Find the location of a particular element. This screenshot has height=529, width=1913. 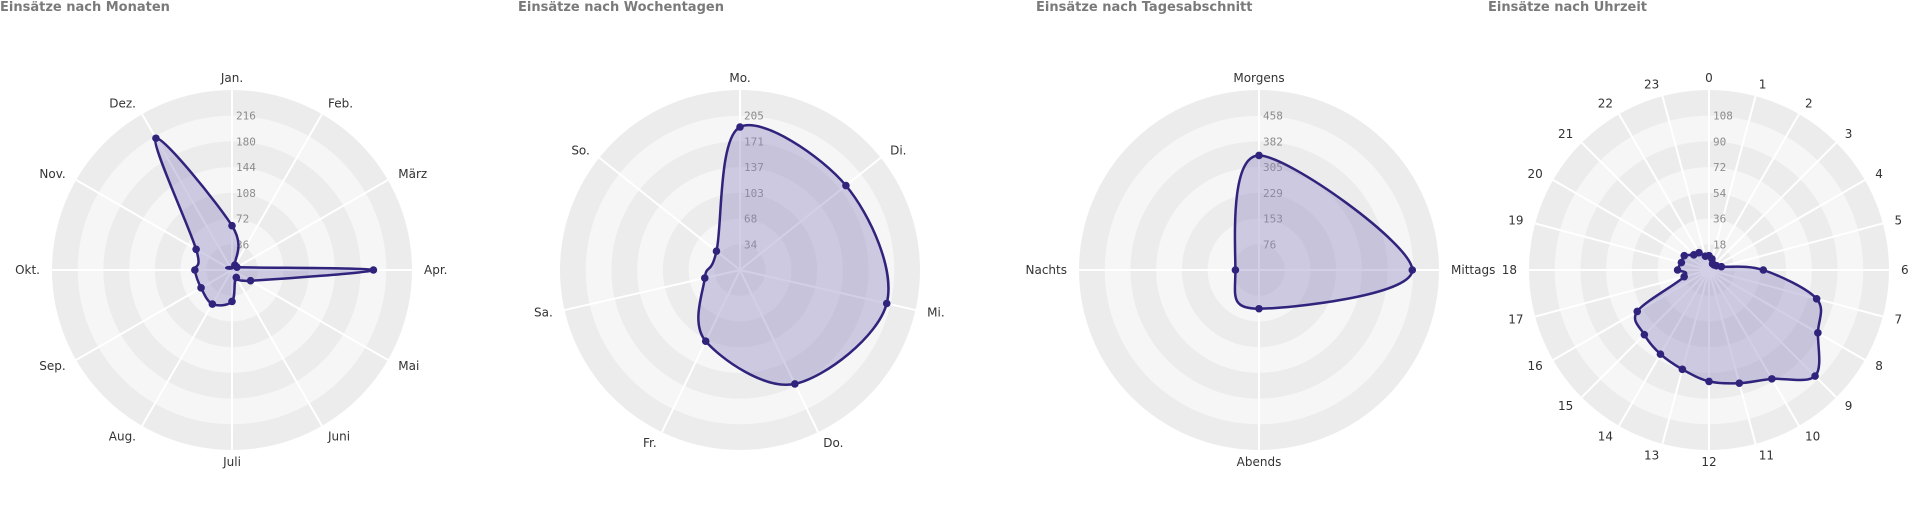

category-label: Aug. is located at coordinates (122, 436).